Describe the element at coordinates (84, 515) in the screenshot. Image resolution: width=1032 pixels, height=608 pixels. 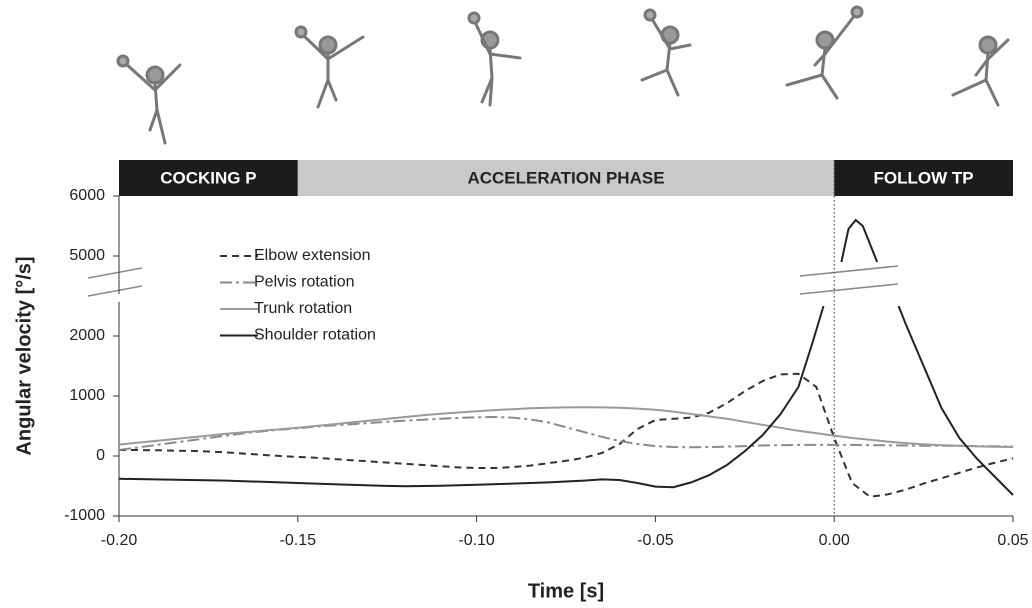
I see `y-tick-label: -1000` at that location.